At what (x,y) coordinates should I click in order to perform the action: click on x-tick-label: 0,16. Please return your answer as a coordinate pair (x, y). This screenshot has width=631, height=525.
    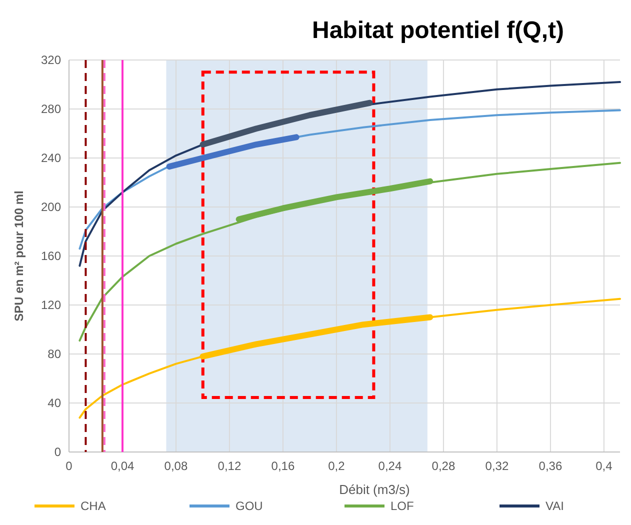
    Looking at the image, I should click on (283, 466).